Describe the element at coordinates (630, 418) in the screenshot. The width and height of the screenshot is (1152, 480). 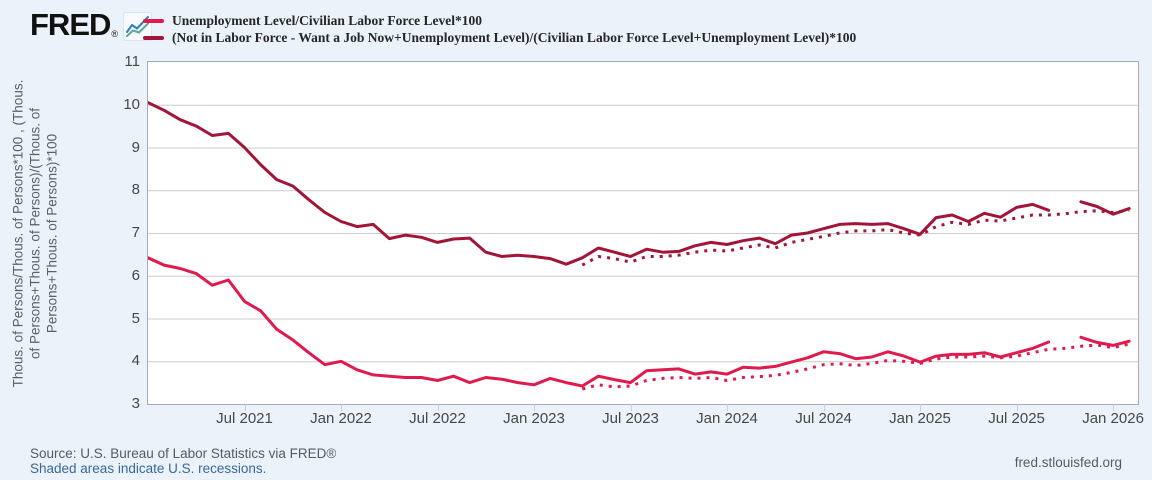
I see `x-tick-label: Jul 2023` at that location.